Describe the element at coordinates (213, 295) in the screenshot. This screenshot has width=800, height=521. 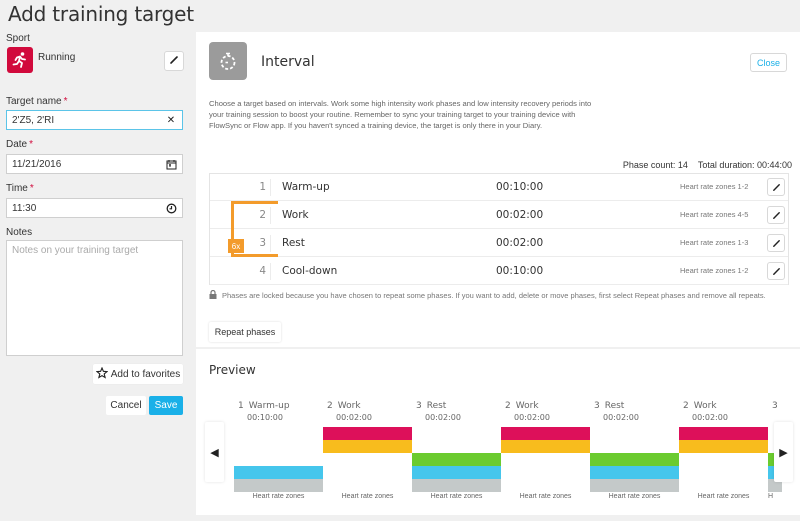
I see `lock-icon` at that location.